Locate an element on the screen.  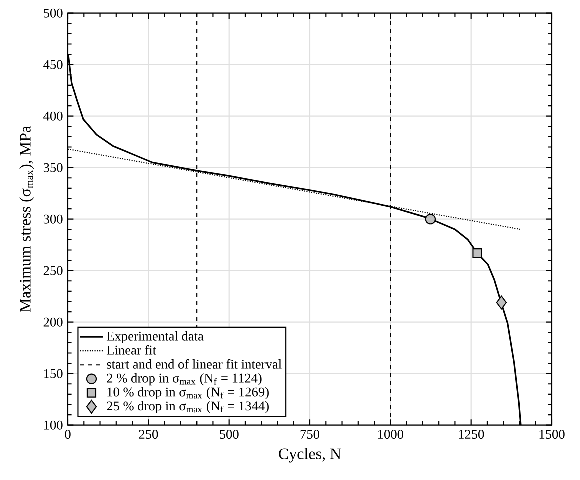
y-tick-label: 250 is located at coordinates (53, 271).